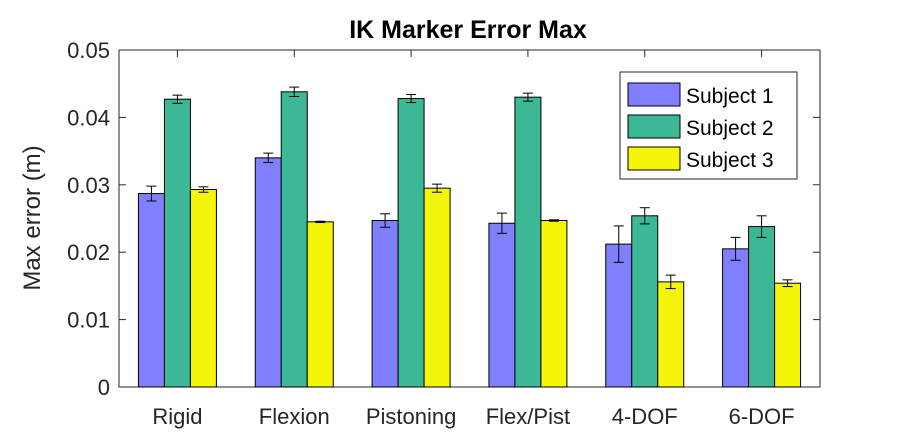  Describe the element at coordinates (88, 185) in the screenshot. I see `y-tick-label: 0.03` at that location.